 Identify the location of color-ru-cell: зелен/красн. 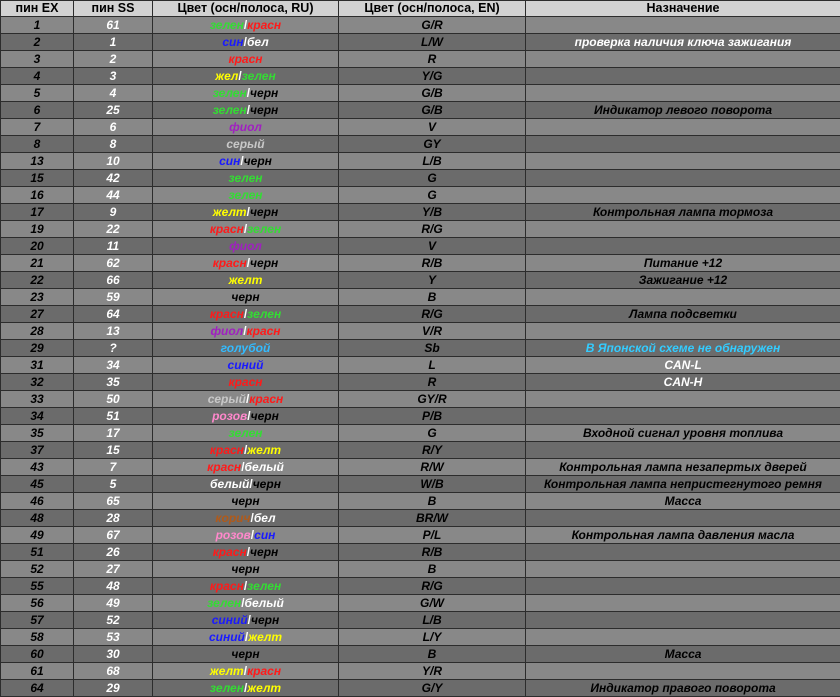
(246, 25).